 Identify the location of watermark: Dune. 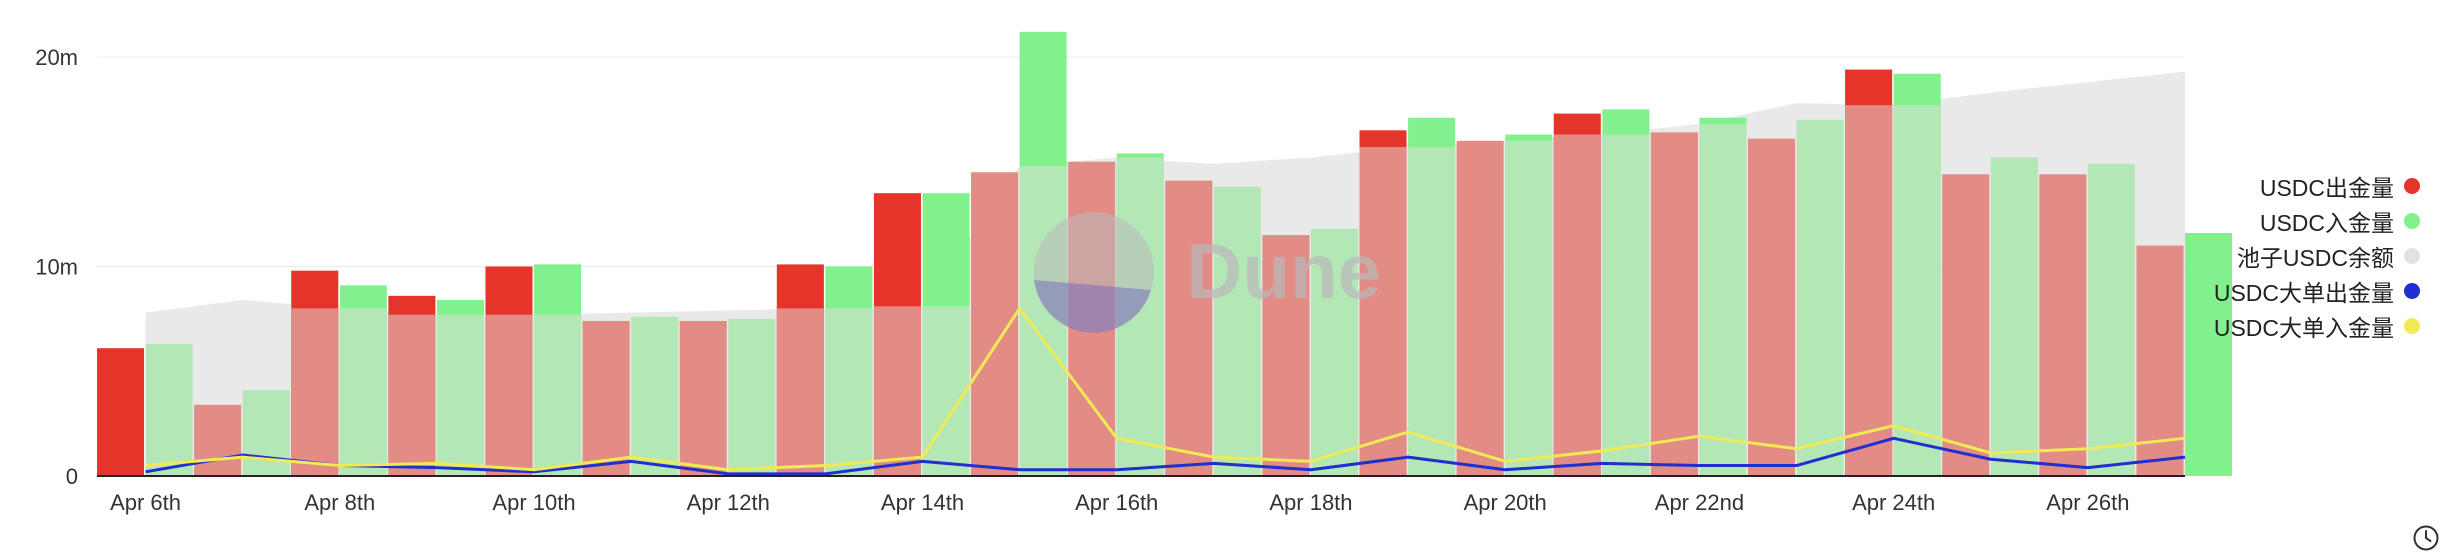
(1207, 272).